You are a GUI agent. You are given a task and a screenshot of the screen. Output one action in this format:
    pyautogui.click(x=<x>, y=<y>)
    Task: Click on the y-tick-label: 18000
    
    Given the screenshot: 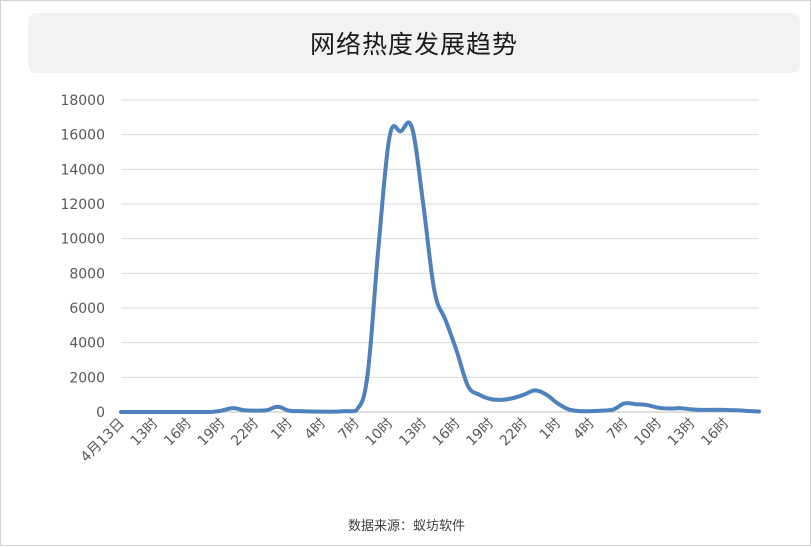 What is the action you would take?
    pyautogui.click(x=82, y=101)
    